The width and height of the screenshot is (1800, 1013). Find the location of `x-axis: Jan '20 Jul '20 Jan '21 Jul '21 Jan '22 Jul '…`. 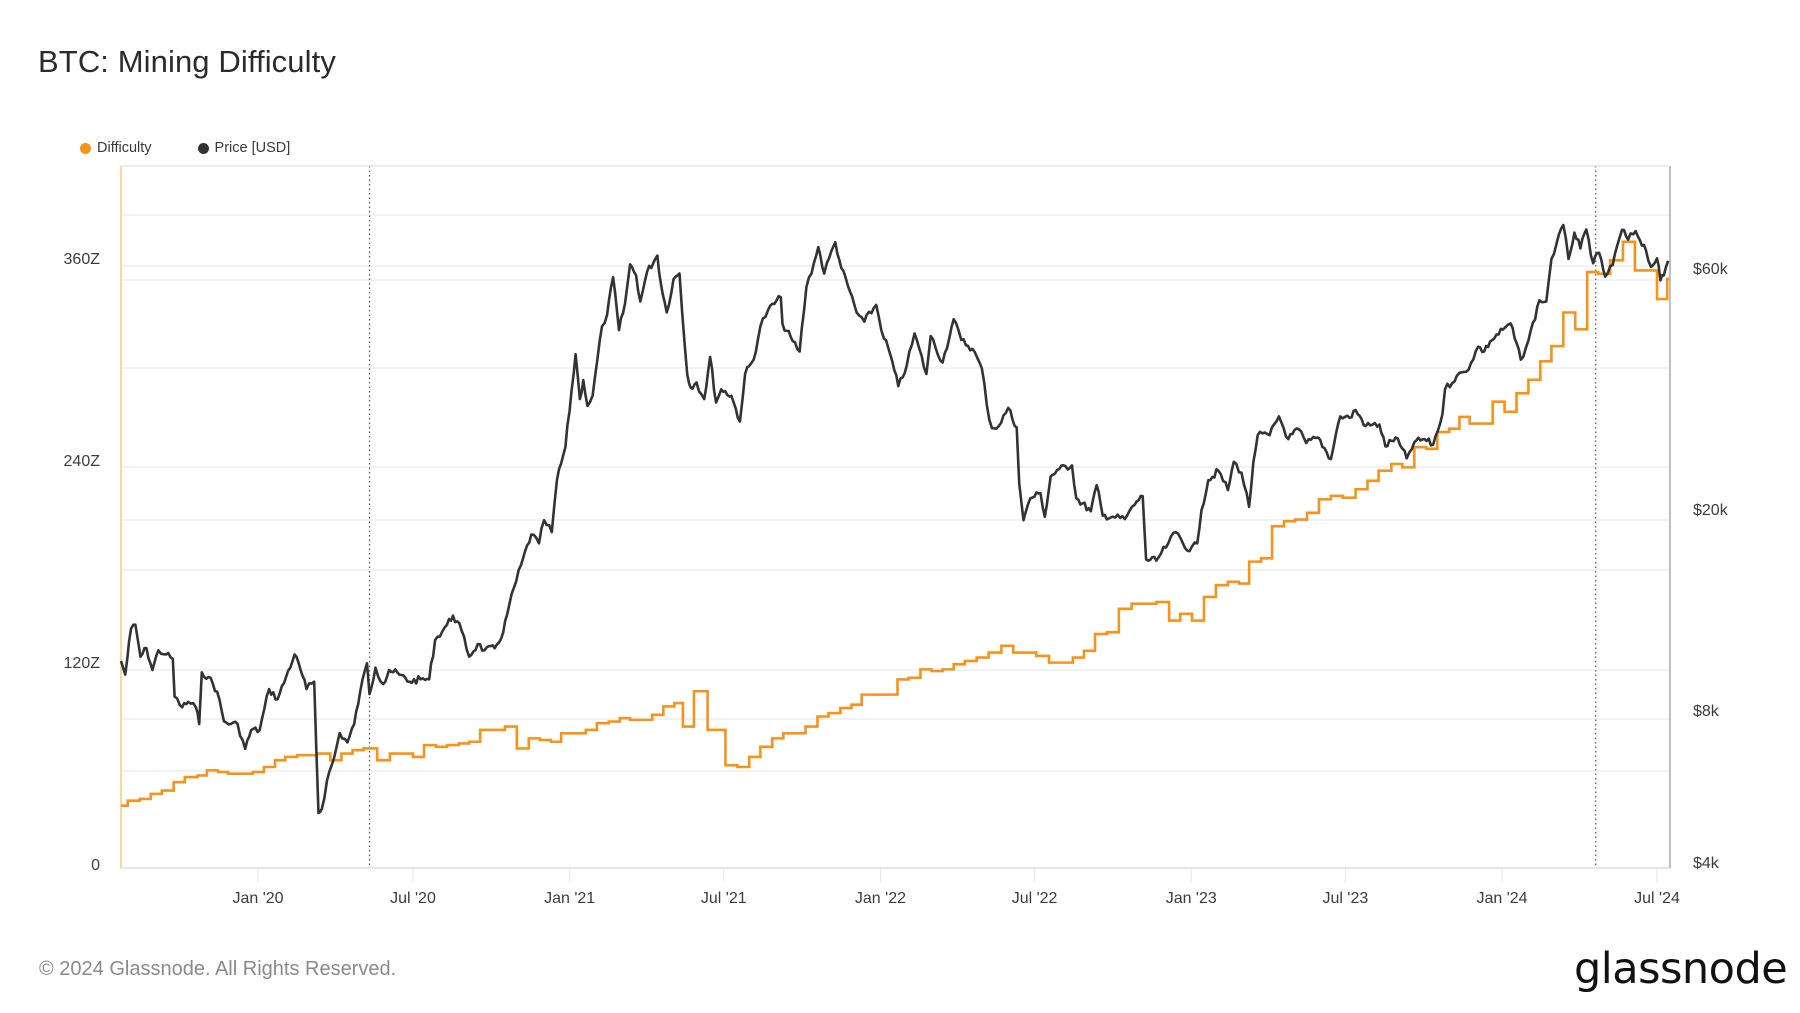

x-axis: Jan '20 Jul '20 Jan '21 Jul '21 Jan '22 Jul '… is located at coordinates (956, 887).